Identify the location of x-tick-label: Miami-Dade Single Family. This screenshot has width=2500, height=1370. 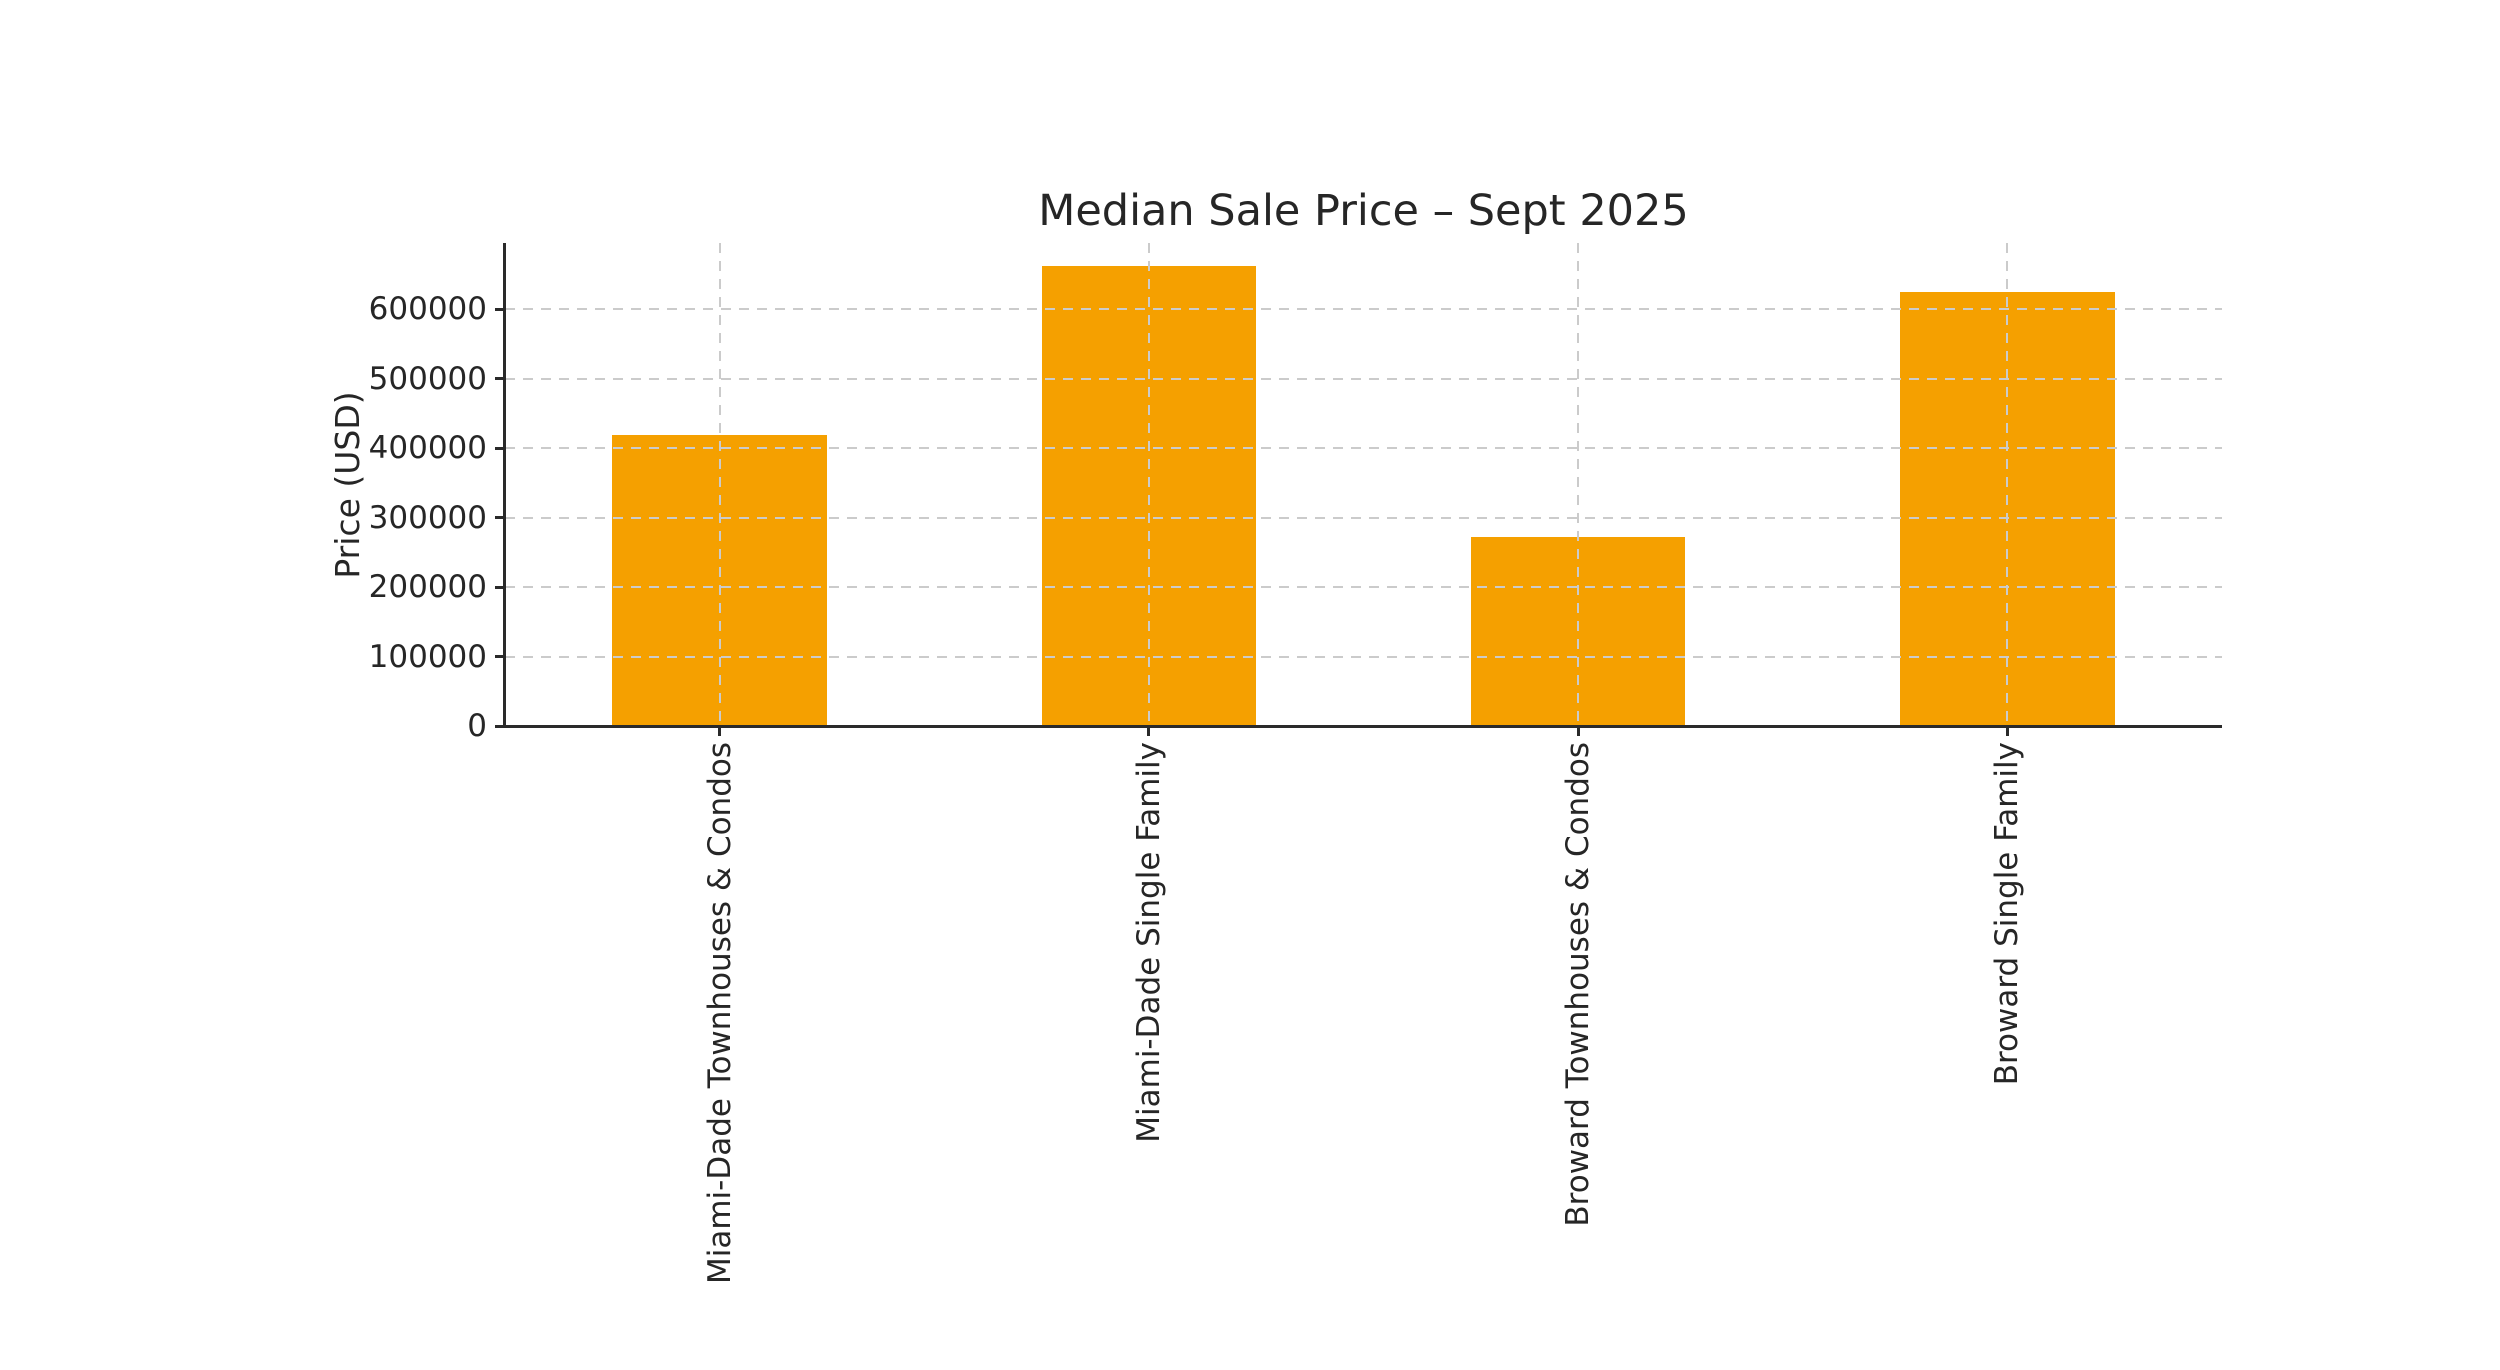
(1148, 942).